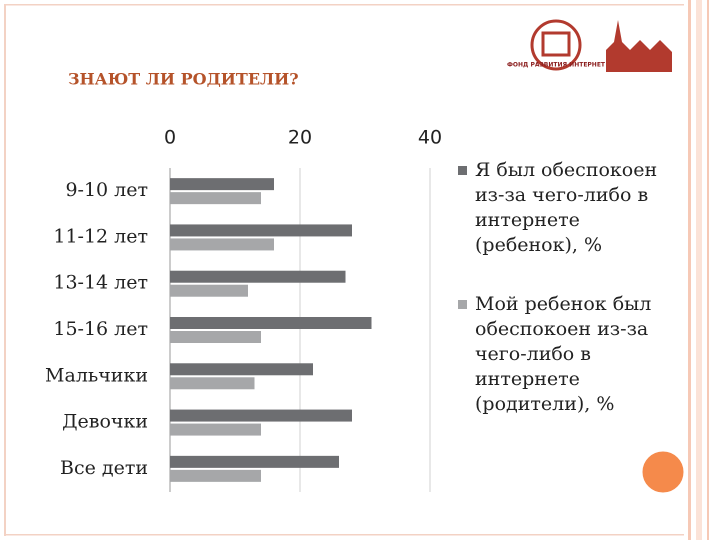 The width and height of the screenshot is (720, 540). Describe the element at coordinates (344, 5) in the screenshot. I see `frame-top` at that location.